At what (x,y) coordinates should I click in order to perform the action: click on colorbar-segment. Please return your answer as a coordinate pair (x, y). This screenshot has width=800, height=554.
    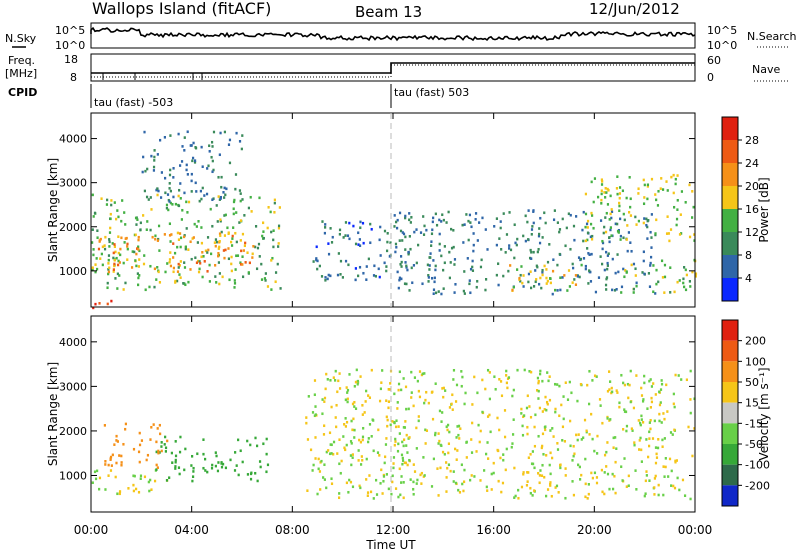
    Looking at the image, I should click on (730, 243).